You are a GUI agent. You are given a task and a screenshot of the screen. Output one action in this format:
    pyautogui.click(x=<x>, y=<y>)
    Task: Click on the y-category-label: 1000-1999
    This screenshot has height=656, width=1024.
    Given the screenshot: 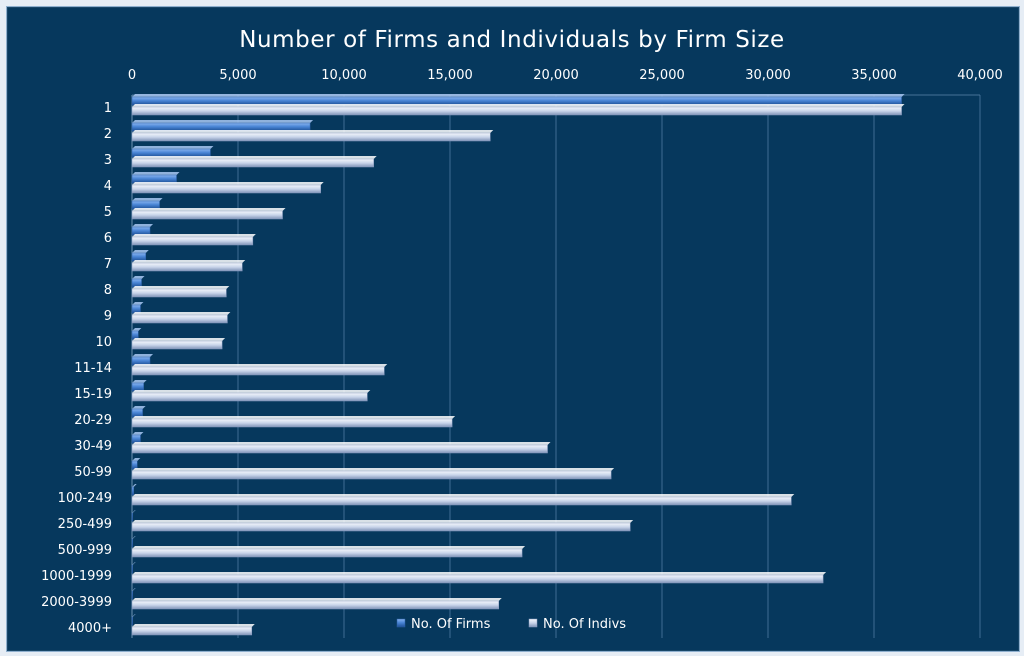 What is the action you would take?
    pyautogui.click(x=76, y=576)
    